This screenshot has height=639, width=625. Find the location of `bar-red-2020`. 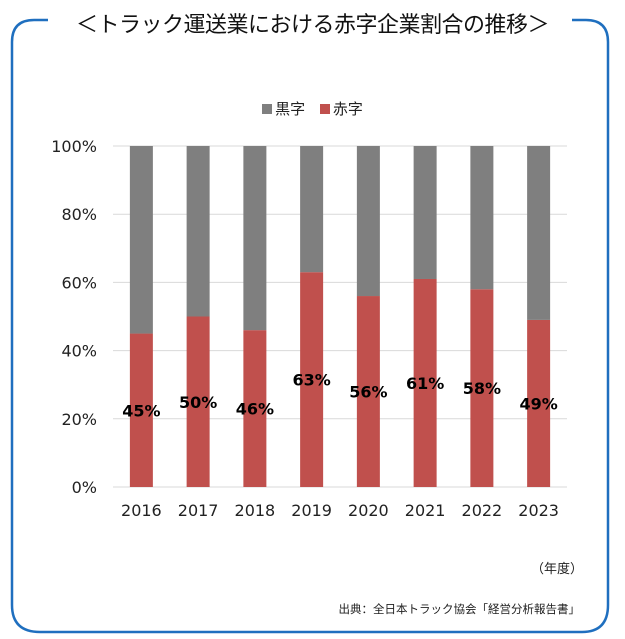

bar-red-2020 is located at coordinates (368, 391).